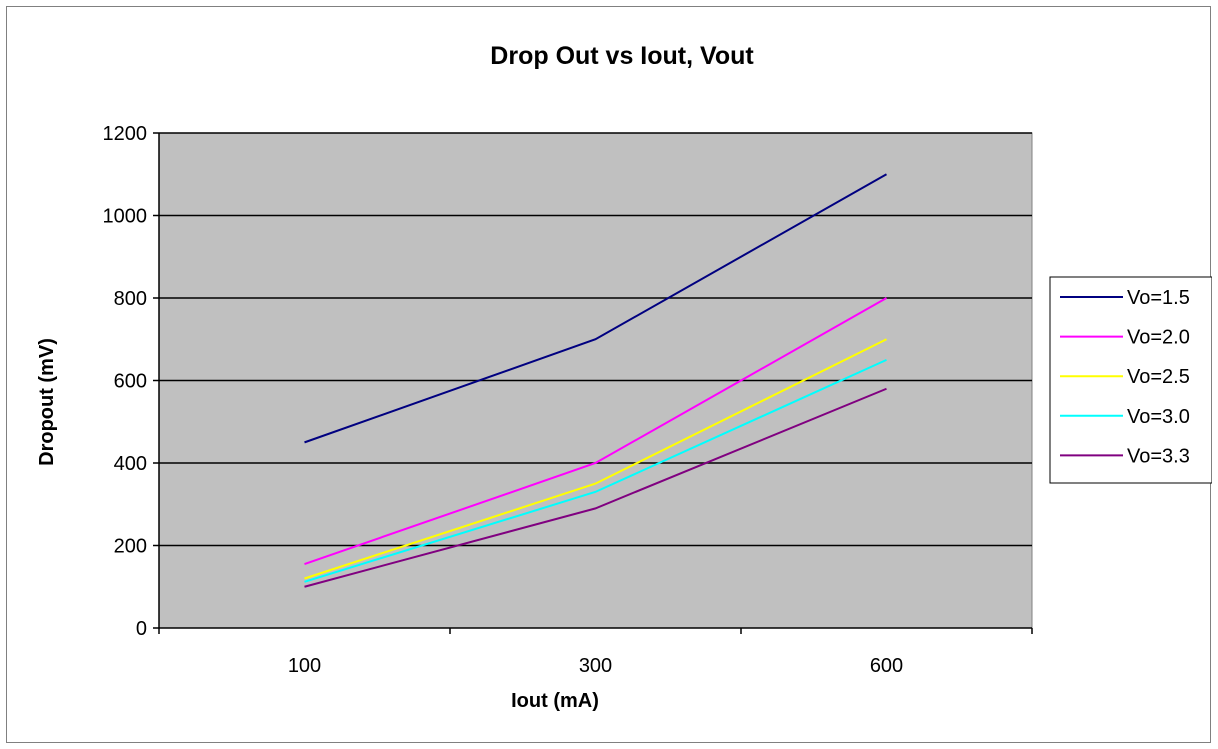 This screenshot has height=749, width=1218. What do you see at coordinates (595, 487) in the screenshot?
I see `series-line-Vo=3.3` at bounding box center [595, 487].